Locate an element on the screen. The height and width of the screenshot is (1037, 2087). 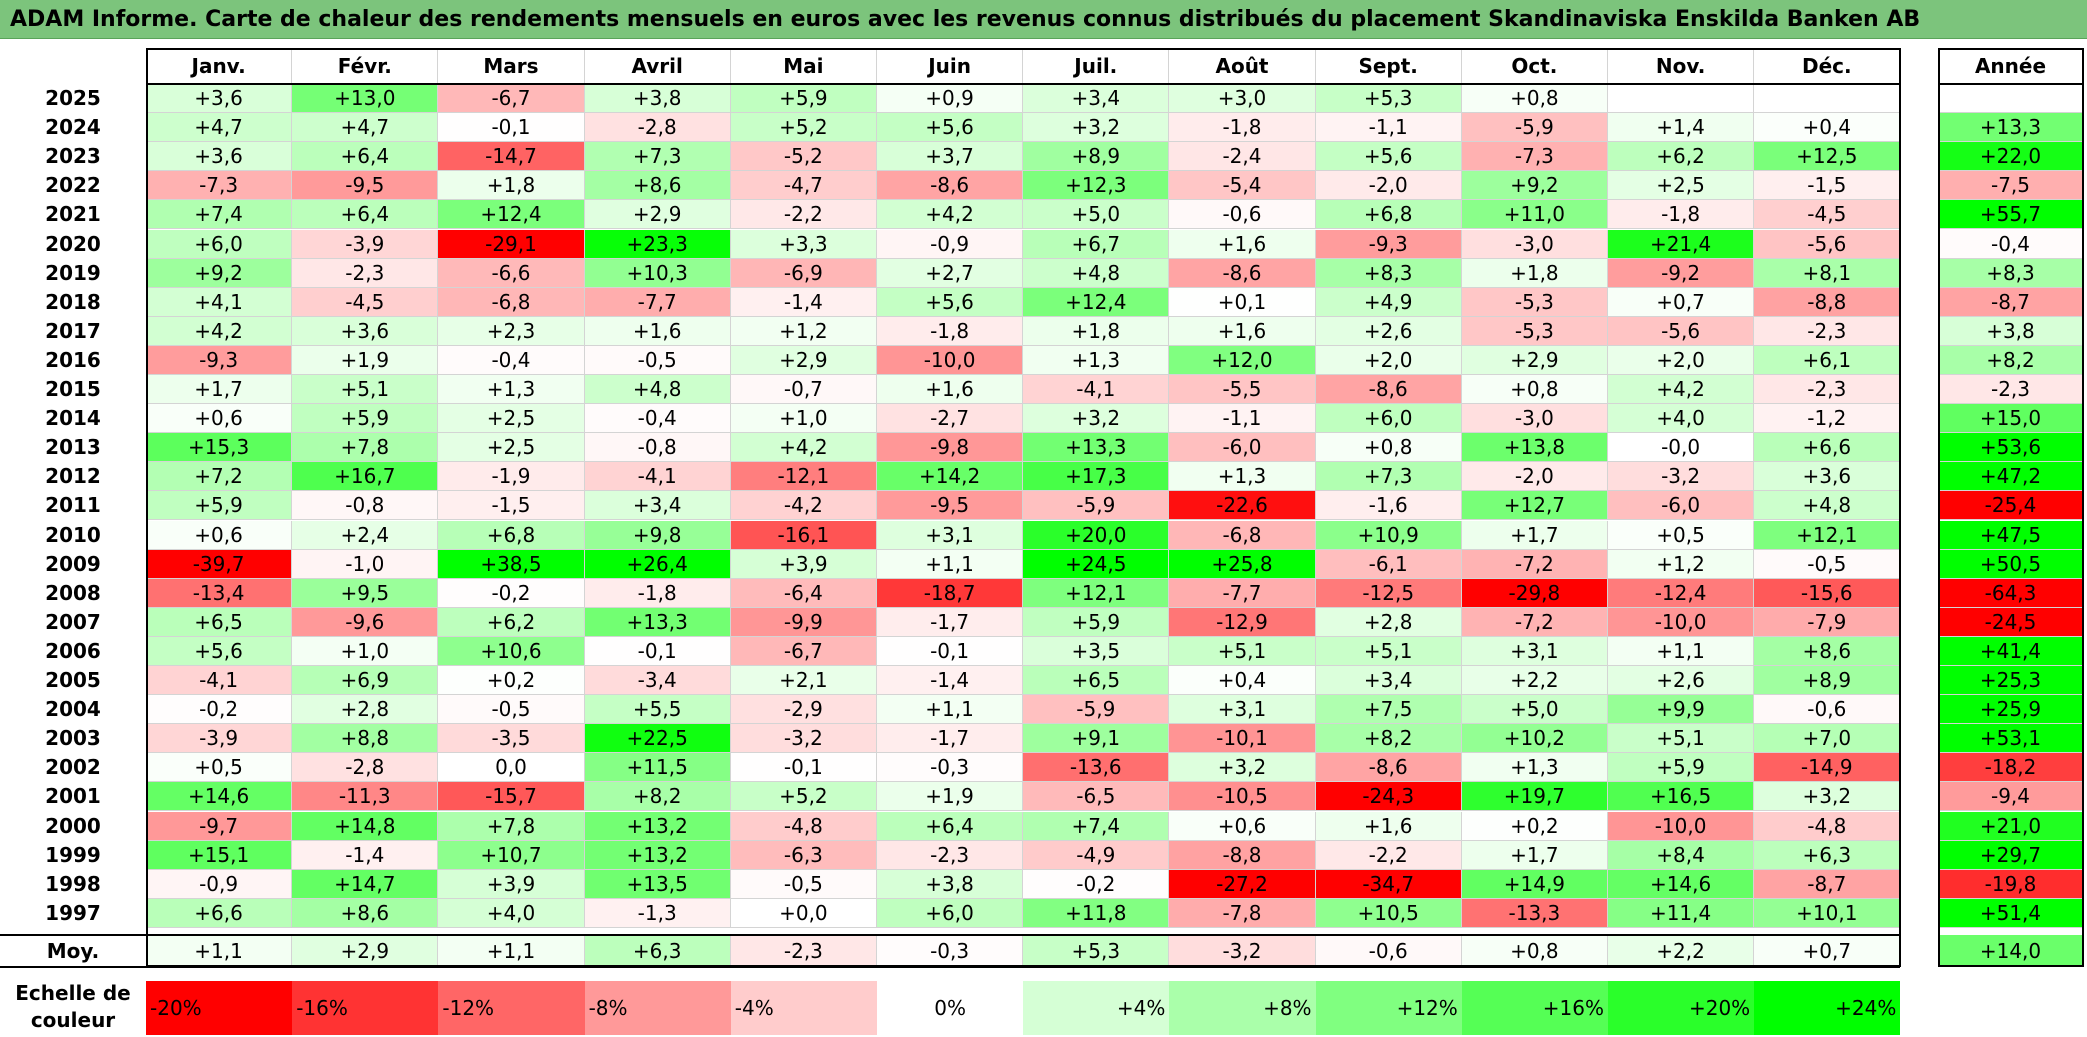
heatmap-cell: +1,6 is located at coordinates (1242, 244).